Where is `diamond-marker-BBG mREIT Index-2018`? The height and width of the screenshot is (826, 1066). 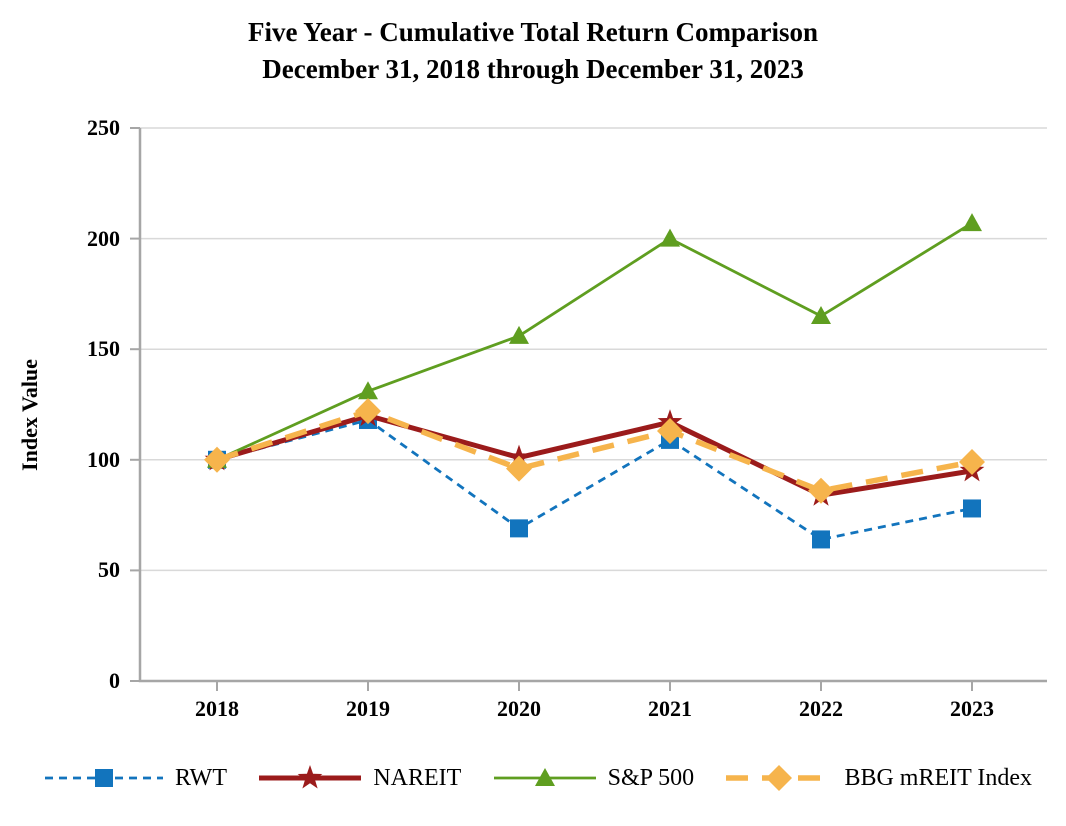
diamond-marker-BBG mREIT Index-2018 is located at coordinates (217, 459).